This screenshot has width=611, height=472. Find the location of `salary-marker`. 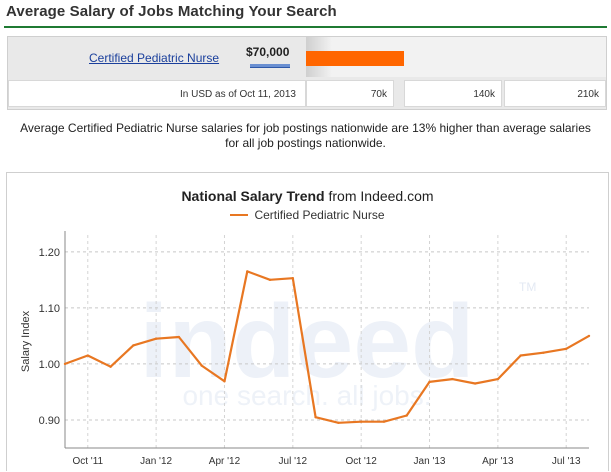

salary-marker is located at coordinates (270, 66).